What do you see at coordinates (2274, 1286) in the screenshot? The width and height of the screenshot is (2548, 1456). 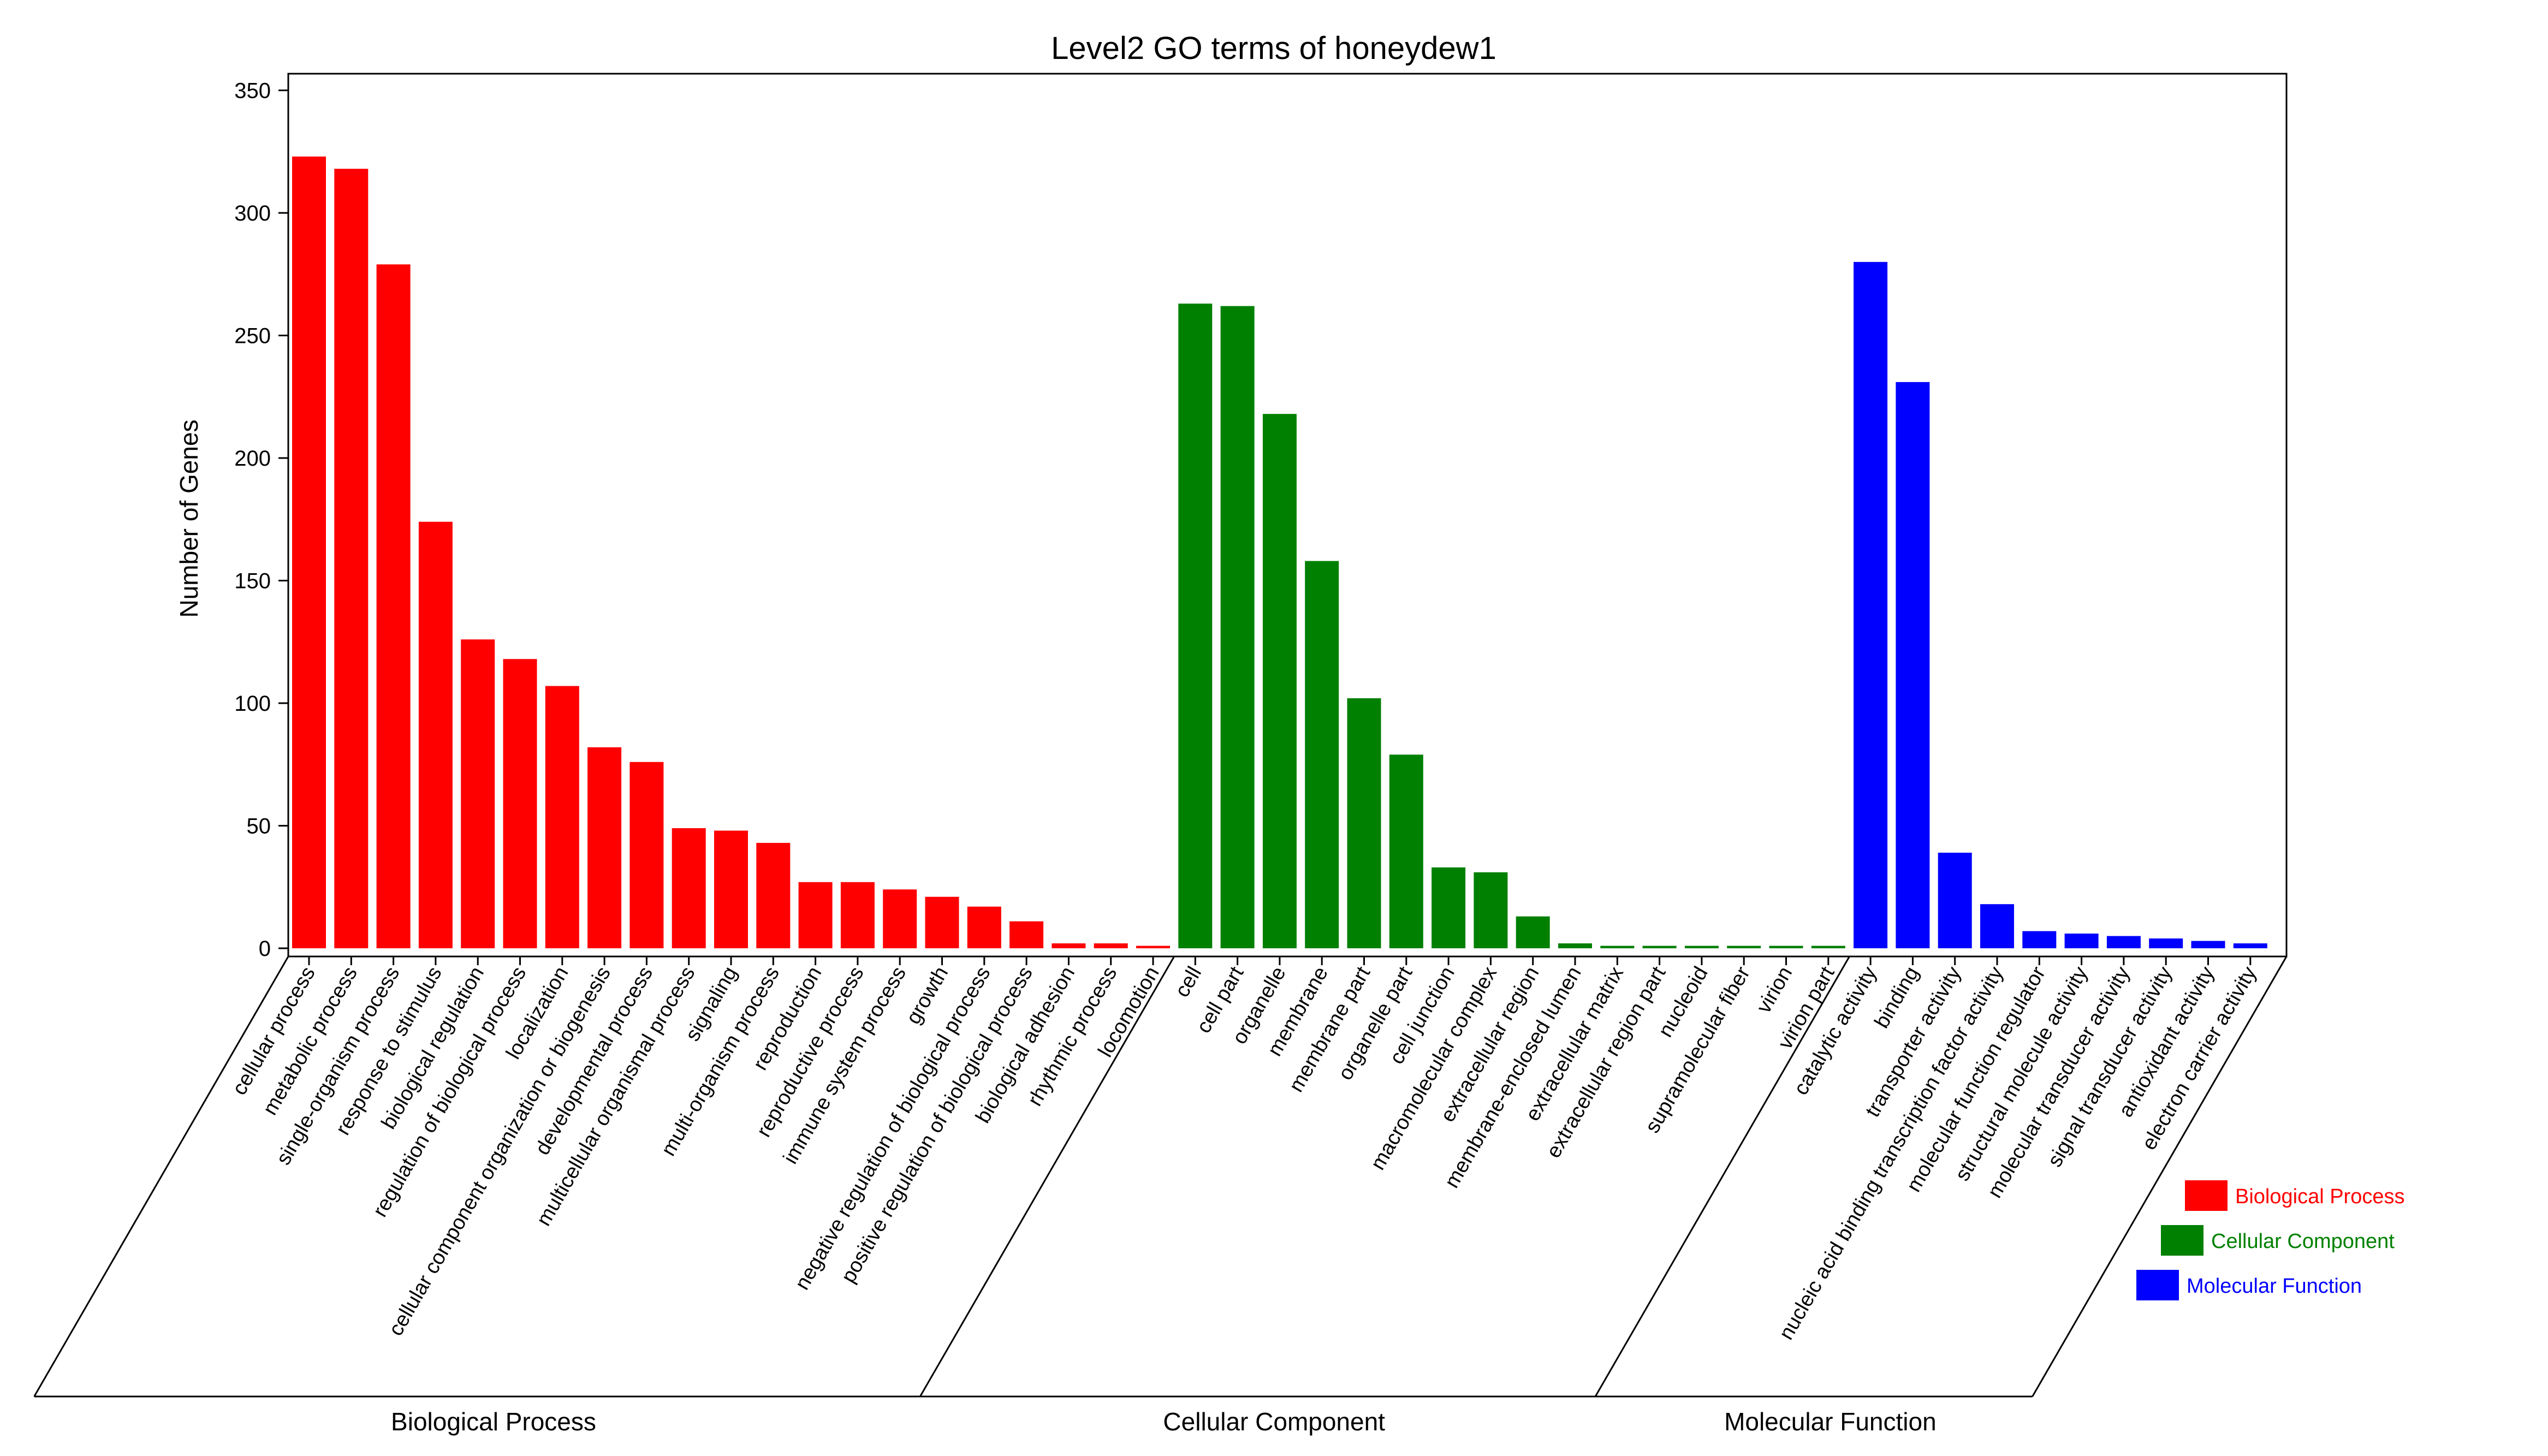 I see `legend-label: Molecular Function` at bounding box center [2274, 1286].